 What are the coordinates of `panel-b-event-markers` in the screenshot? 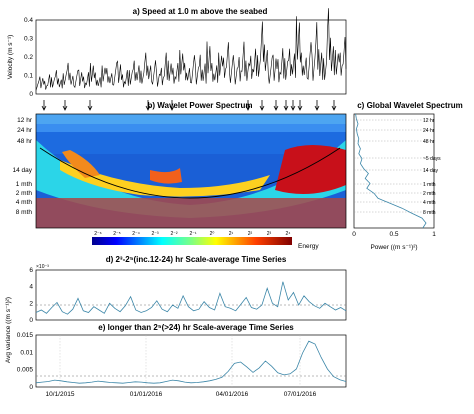 It's located at (189, 105).